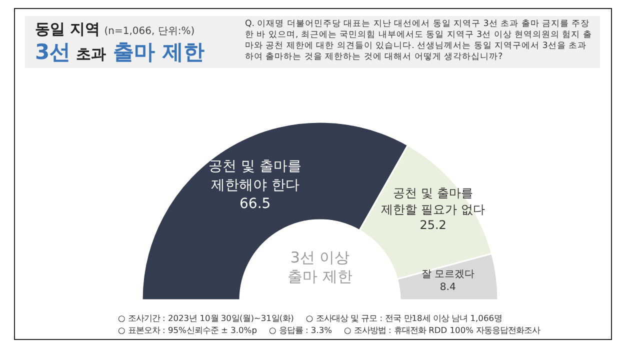 The height and width of the screenshot is (363, 639). I want to click on data-label: 66.5, so click(255, 204).